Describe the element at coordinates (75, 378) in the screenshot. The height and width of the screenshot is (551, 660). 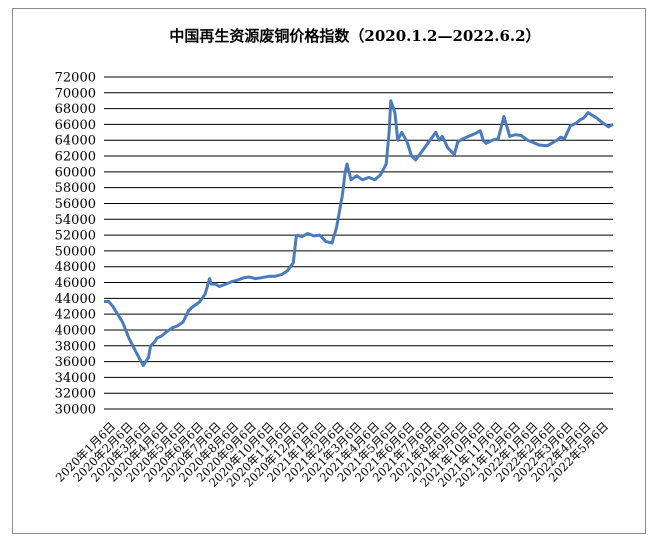
I see `y-tick-label: 34000` at that location.